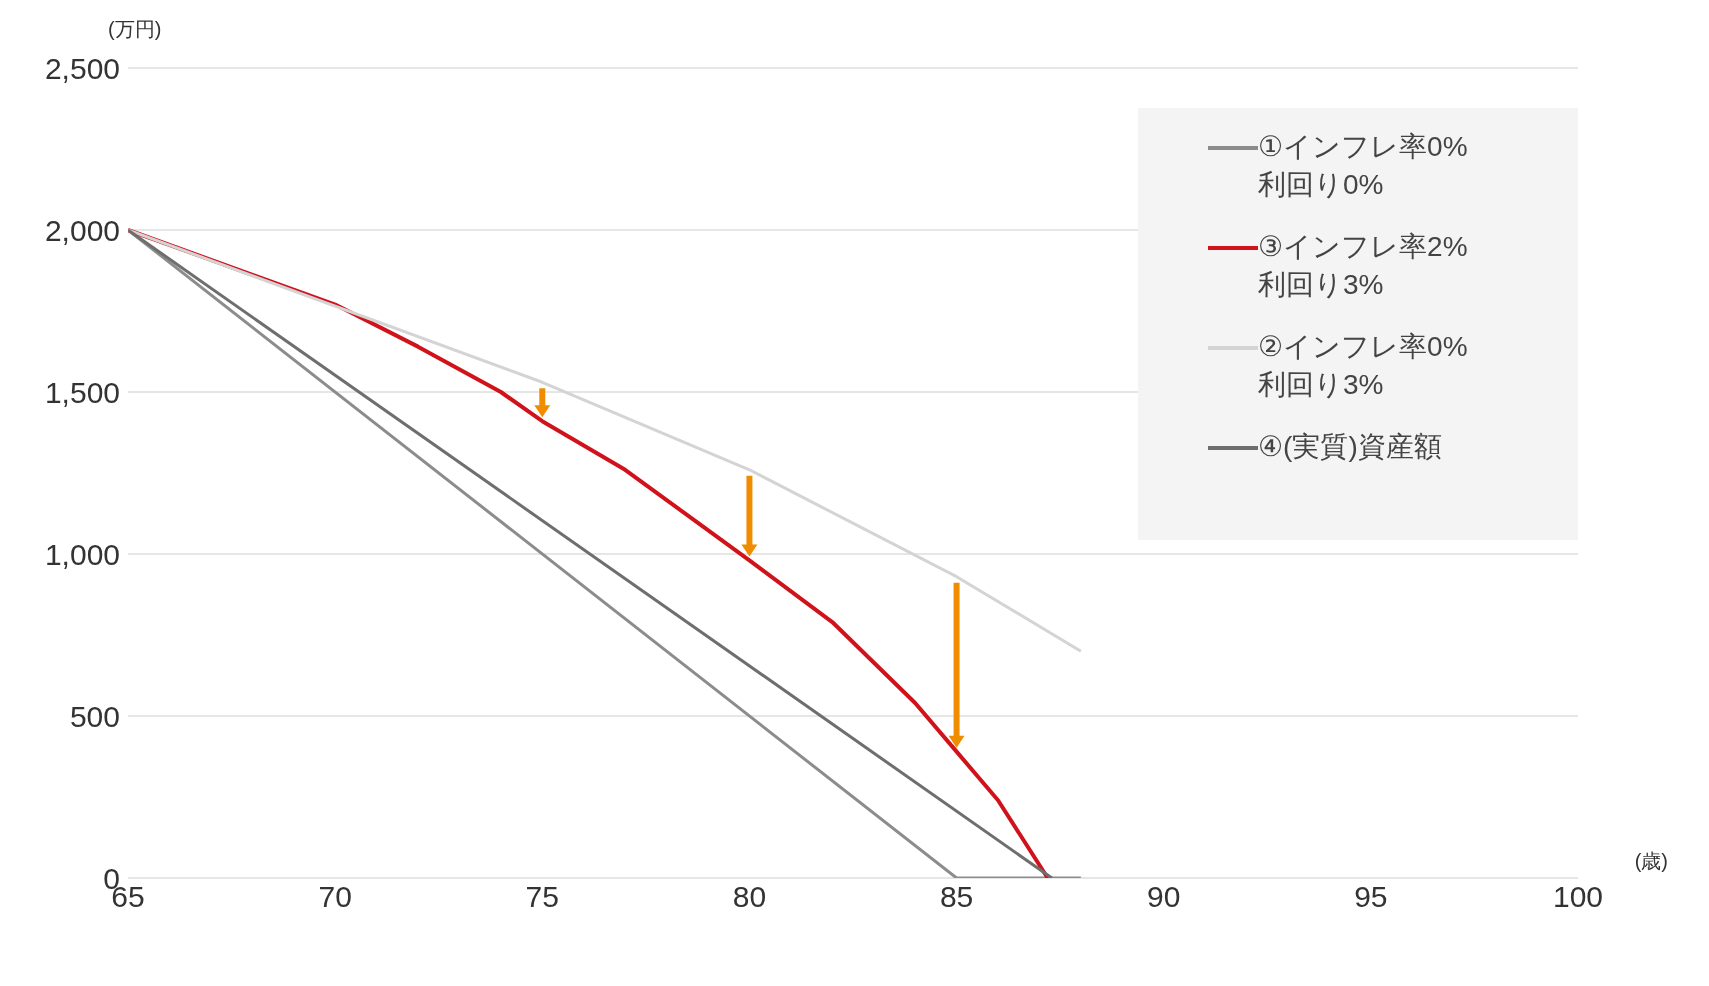 The image size is (1709, 986). I want to click on x-tick-label: 70, so click(335, 897).